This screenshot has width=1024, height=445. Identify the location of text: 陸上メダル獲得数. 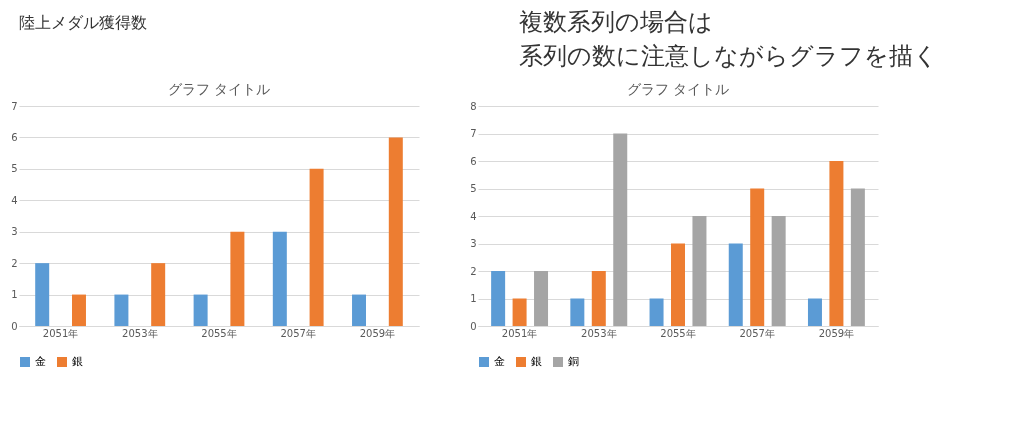
(83, 22).